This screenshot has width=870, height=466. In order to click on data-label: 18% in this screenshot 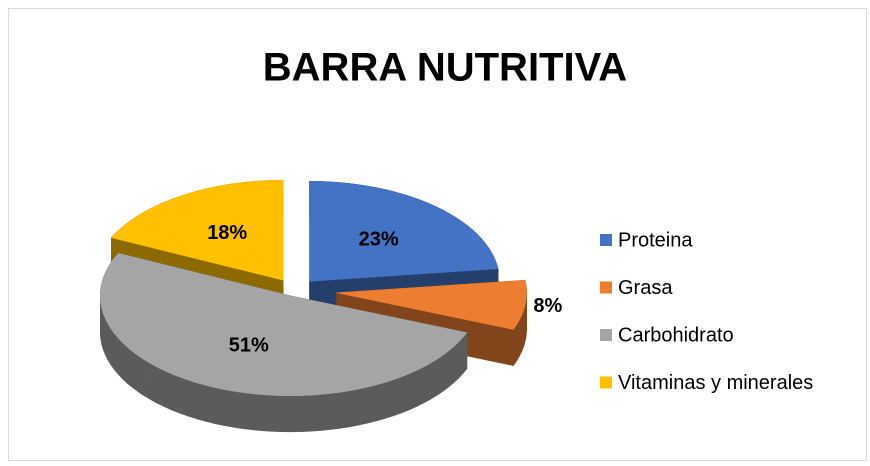, I will do `click(227, 233)`.